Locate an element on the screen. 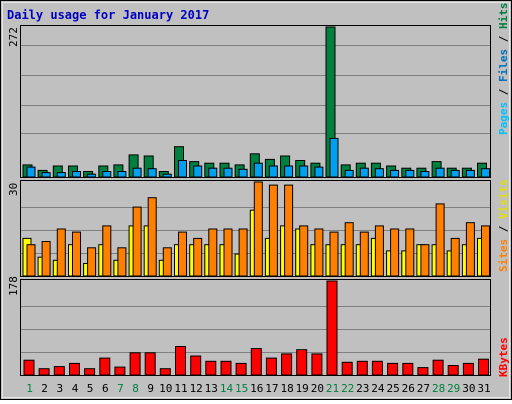 The image size is (512, 404). day-label: 17 is located at coordinates (271, 388).